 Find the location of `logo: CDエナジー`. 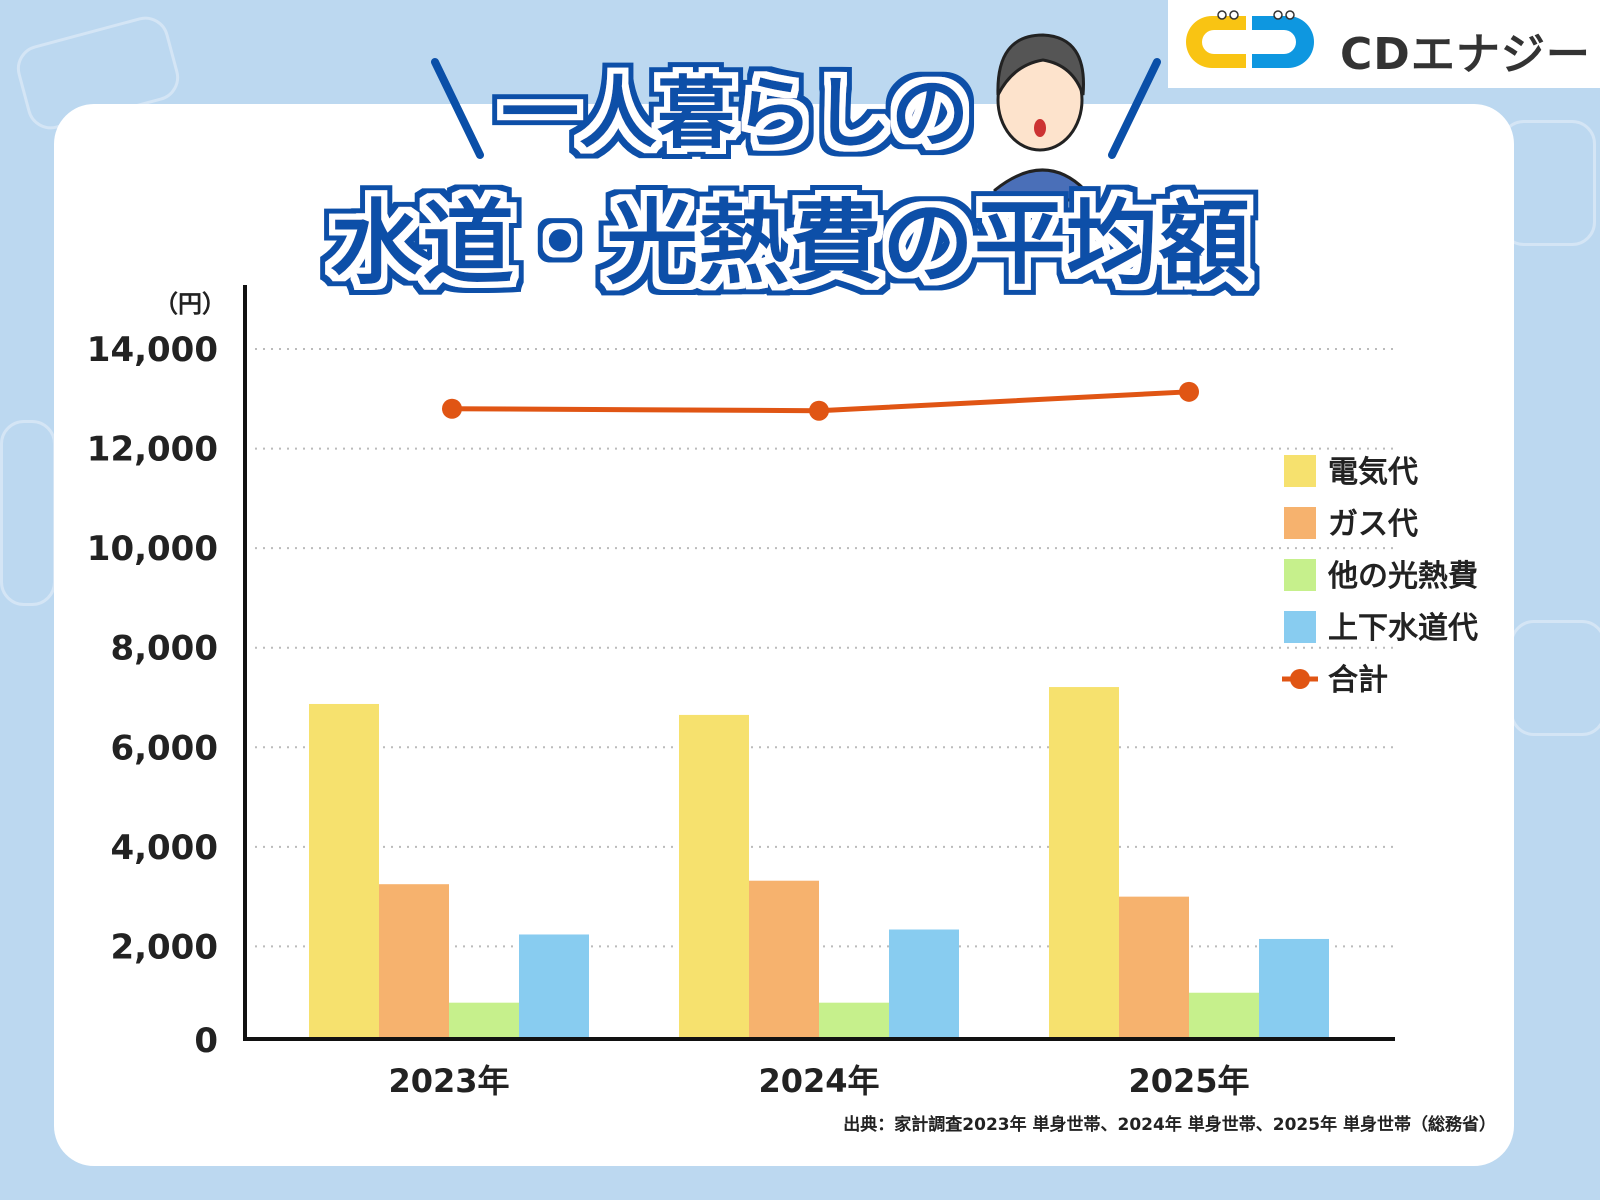

logo: CDエナジー is located at coordinates (1384, 44).